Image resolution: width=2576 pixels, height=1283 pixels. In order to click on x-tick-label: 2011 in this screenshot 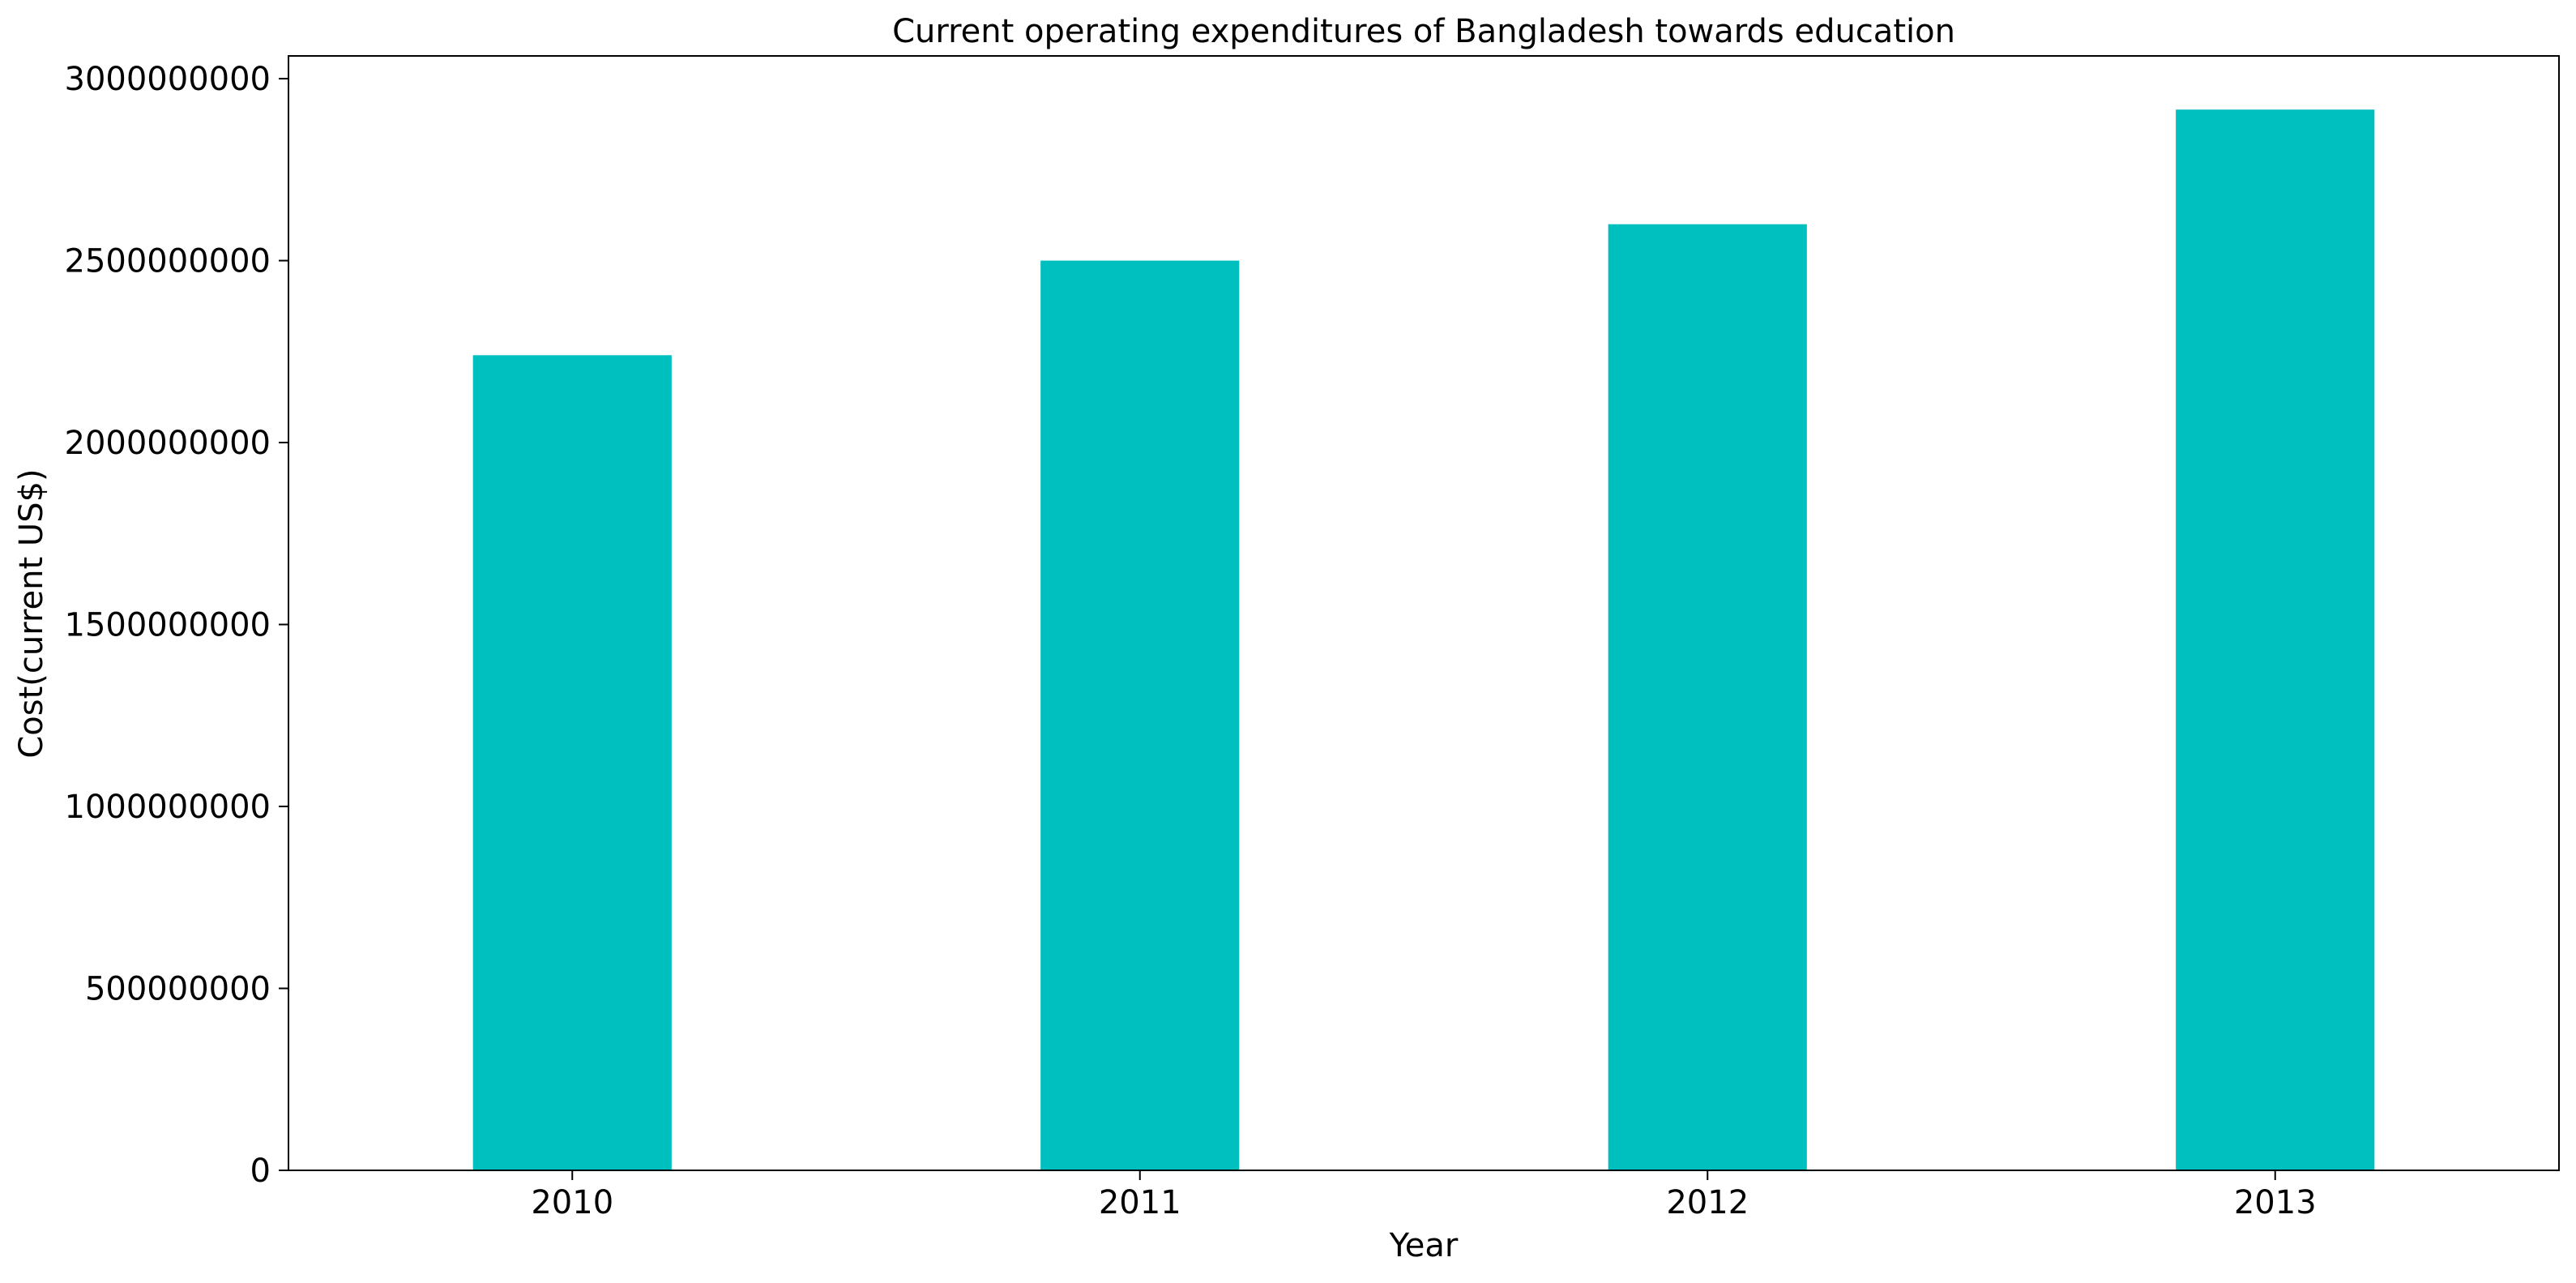, I will do `click(1140, 1202)`.